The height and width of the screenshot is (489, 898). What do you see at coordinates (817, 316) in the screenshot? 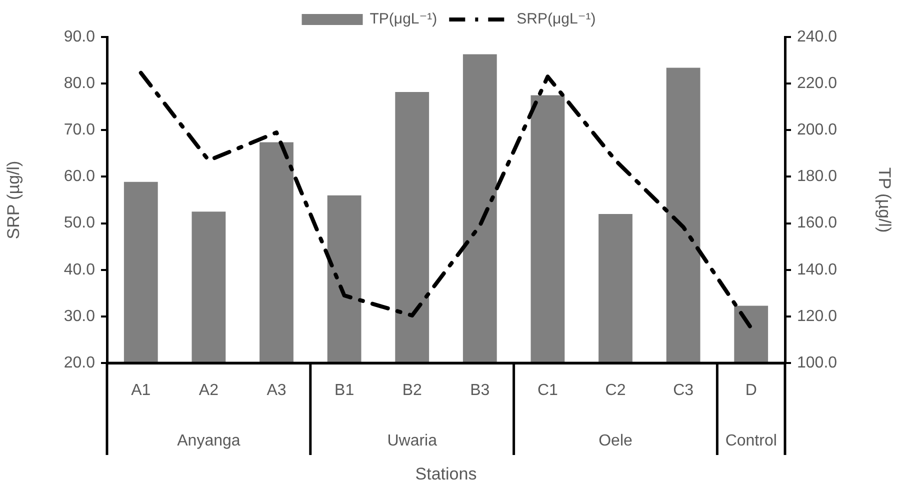
I see `y2-tick-label: 120.0` at bounding box center [817, 316].